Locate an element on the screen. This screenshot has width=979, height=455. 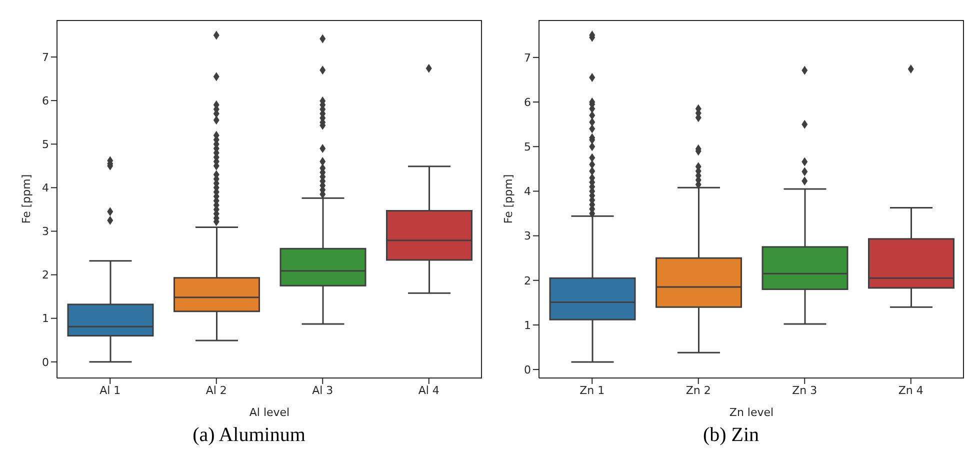
x-tick-label: Al 3 is located at coordinates (323, 390).